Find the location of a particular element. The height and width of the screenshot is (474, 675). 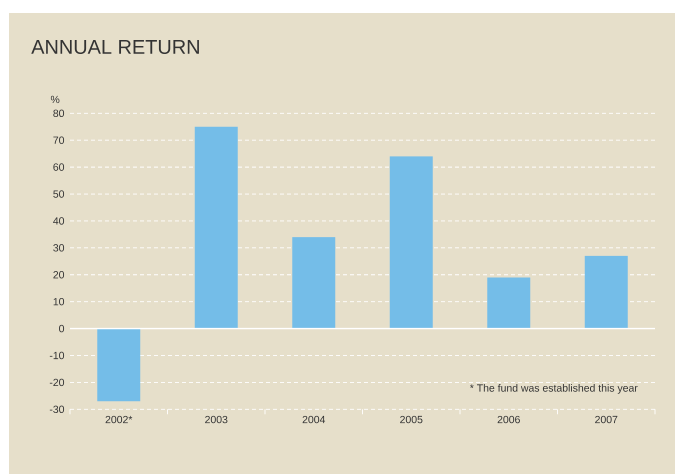

chart-title: ANNUAL RETURN is located at coordinates (115, 47).